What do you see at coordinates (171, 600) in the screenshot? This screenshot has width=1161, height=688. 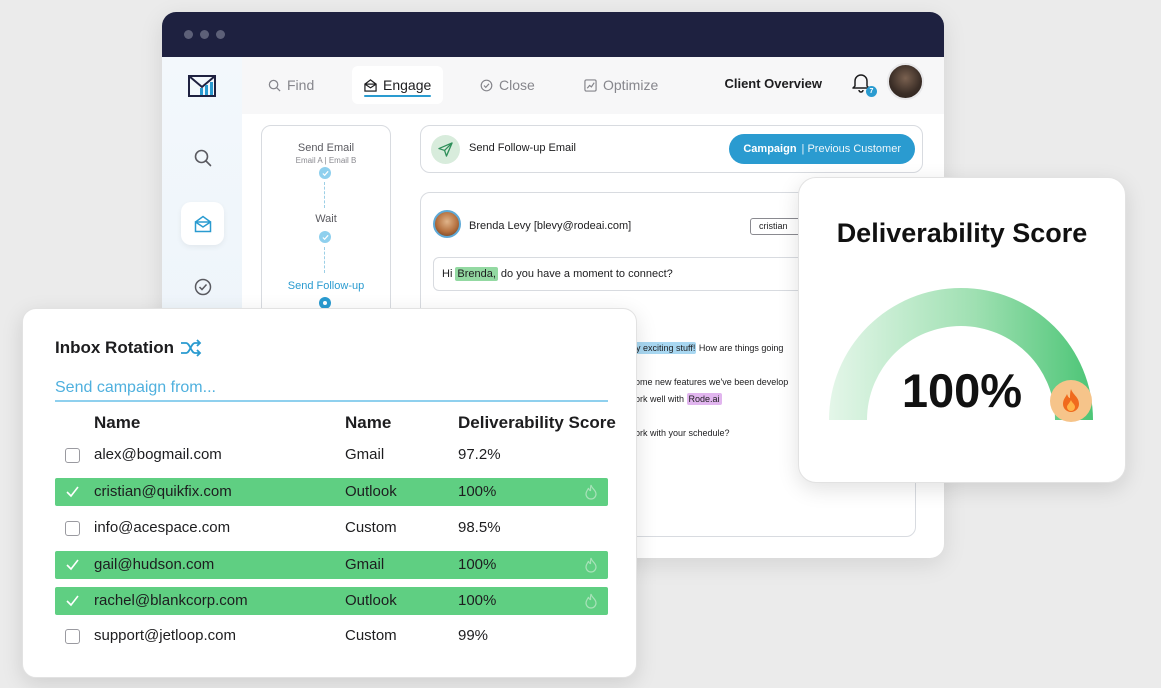 I see `row-email: rachel@blankcorp.com` at bounding box center [171, 600].